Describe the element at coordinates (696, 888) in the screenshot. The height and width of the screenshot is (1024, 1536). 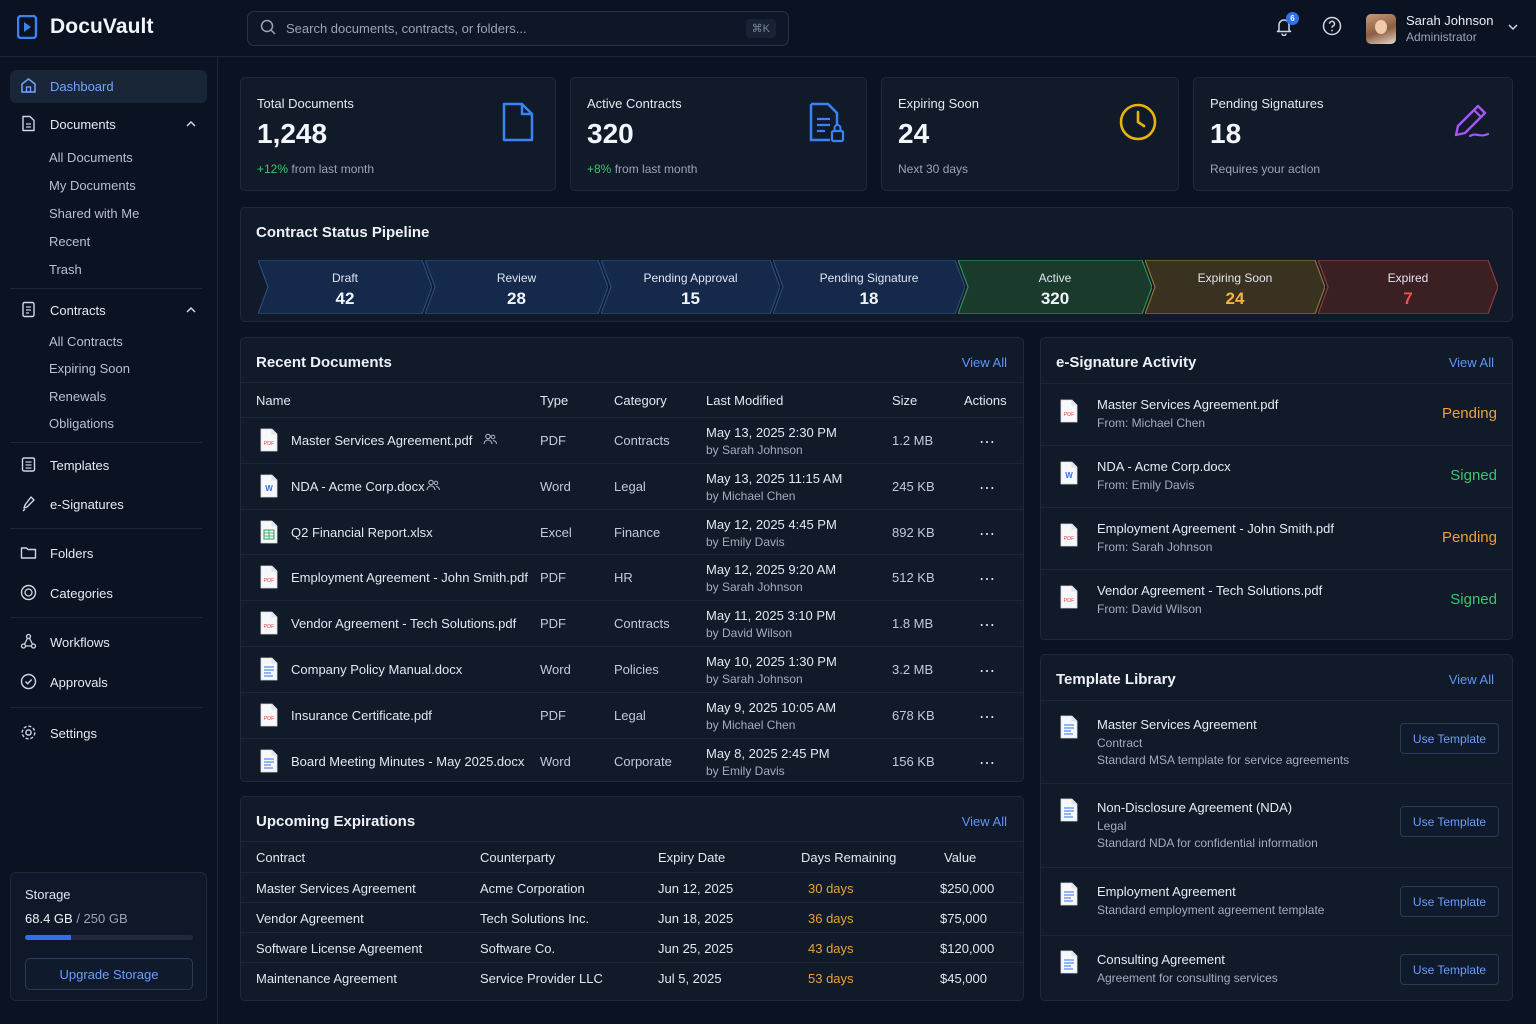
I see `expiry-date: Jun 12, 2025` at that location.